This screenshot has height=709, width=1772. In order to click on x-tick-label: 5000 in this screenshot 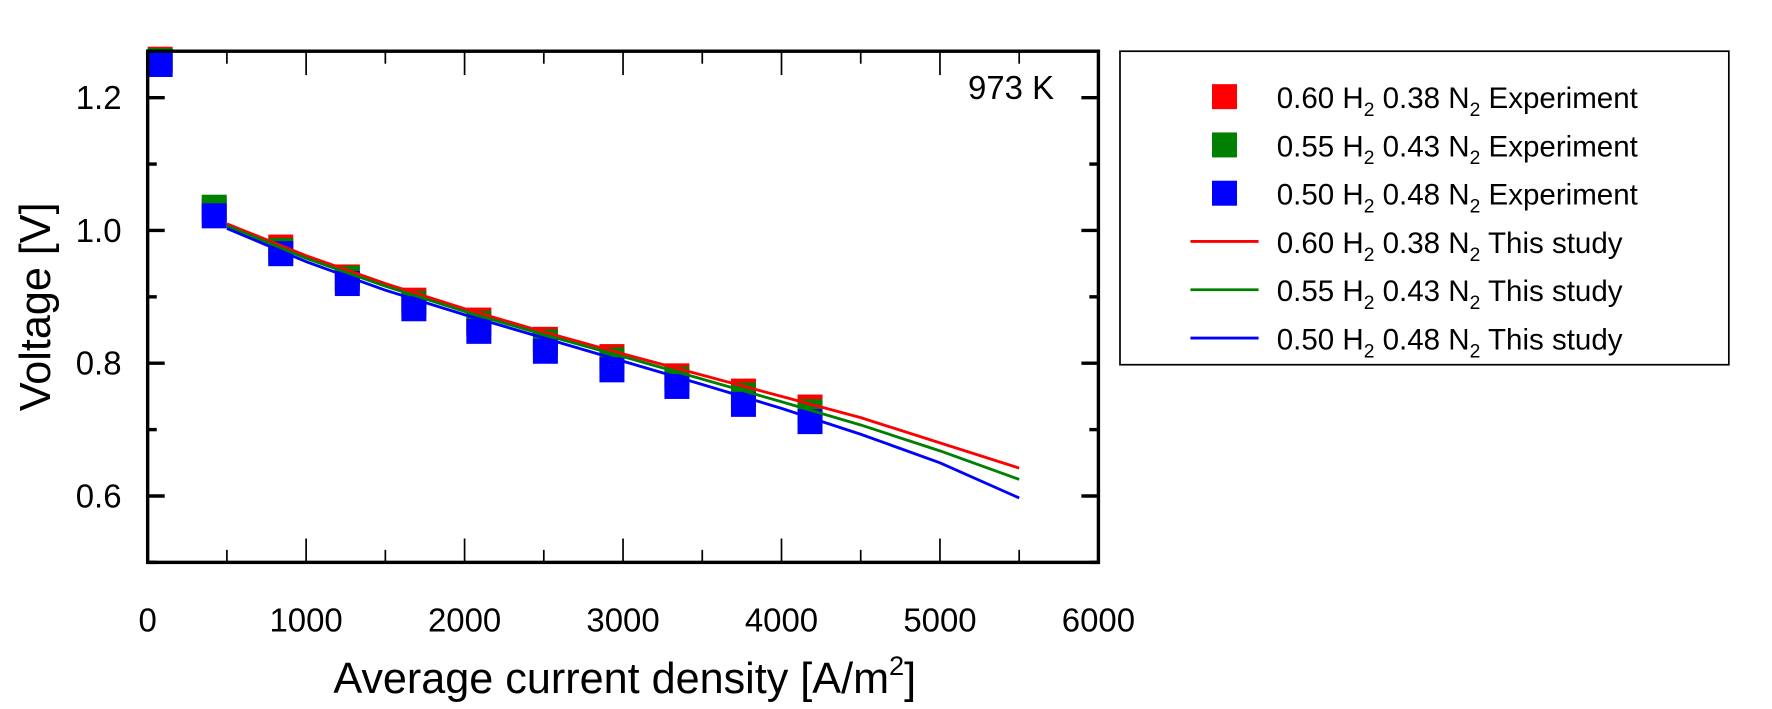, I will do `click(939, 620)`.